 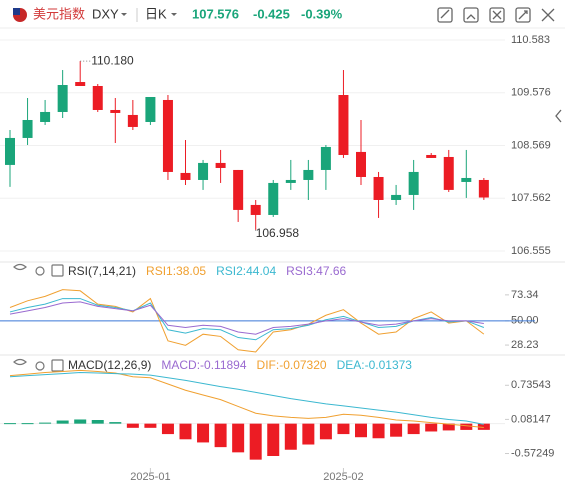 What do you see at coordinates (531, 251) in the screenshot?
I see `y-tick-label: 106.555` at bounding box center [531, 251].